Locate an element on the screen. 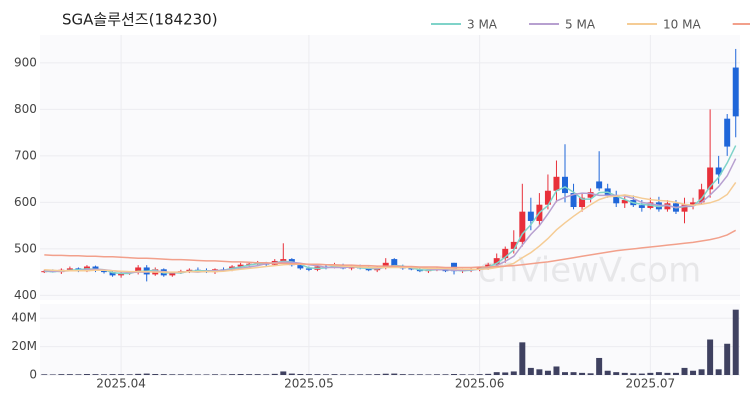  y-tick-label: 600 is located at coordinates (25, 202).